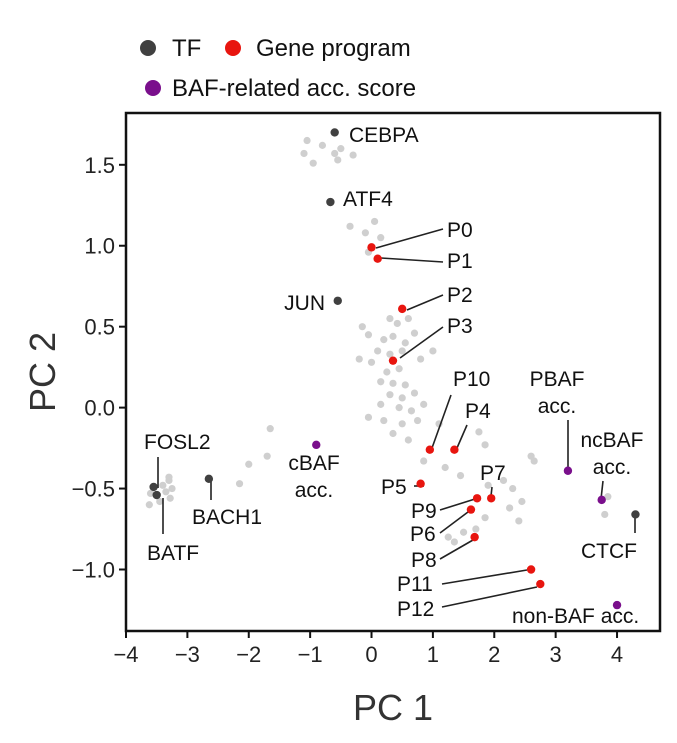 Image resolution: width=677 pixels, height=743 pixels. What do you see at coordinates (460, 295) in the screenshot?
I see `label-p2: P2` at bounding box center [460, 295].